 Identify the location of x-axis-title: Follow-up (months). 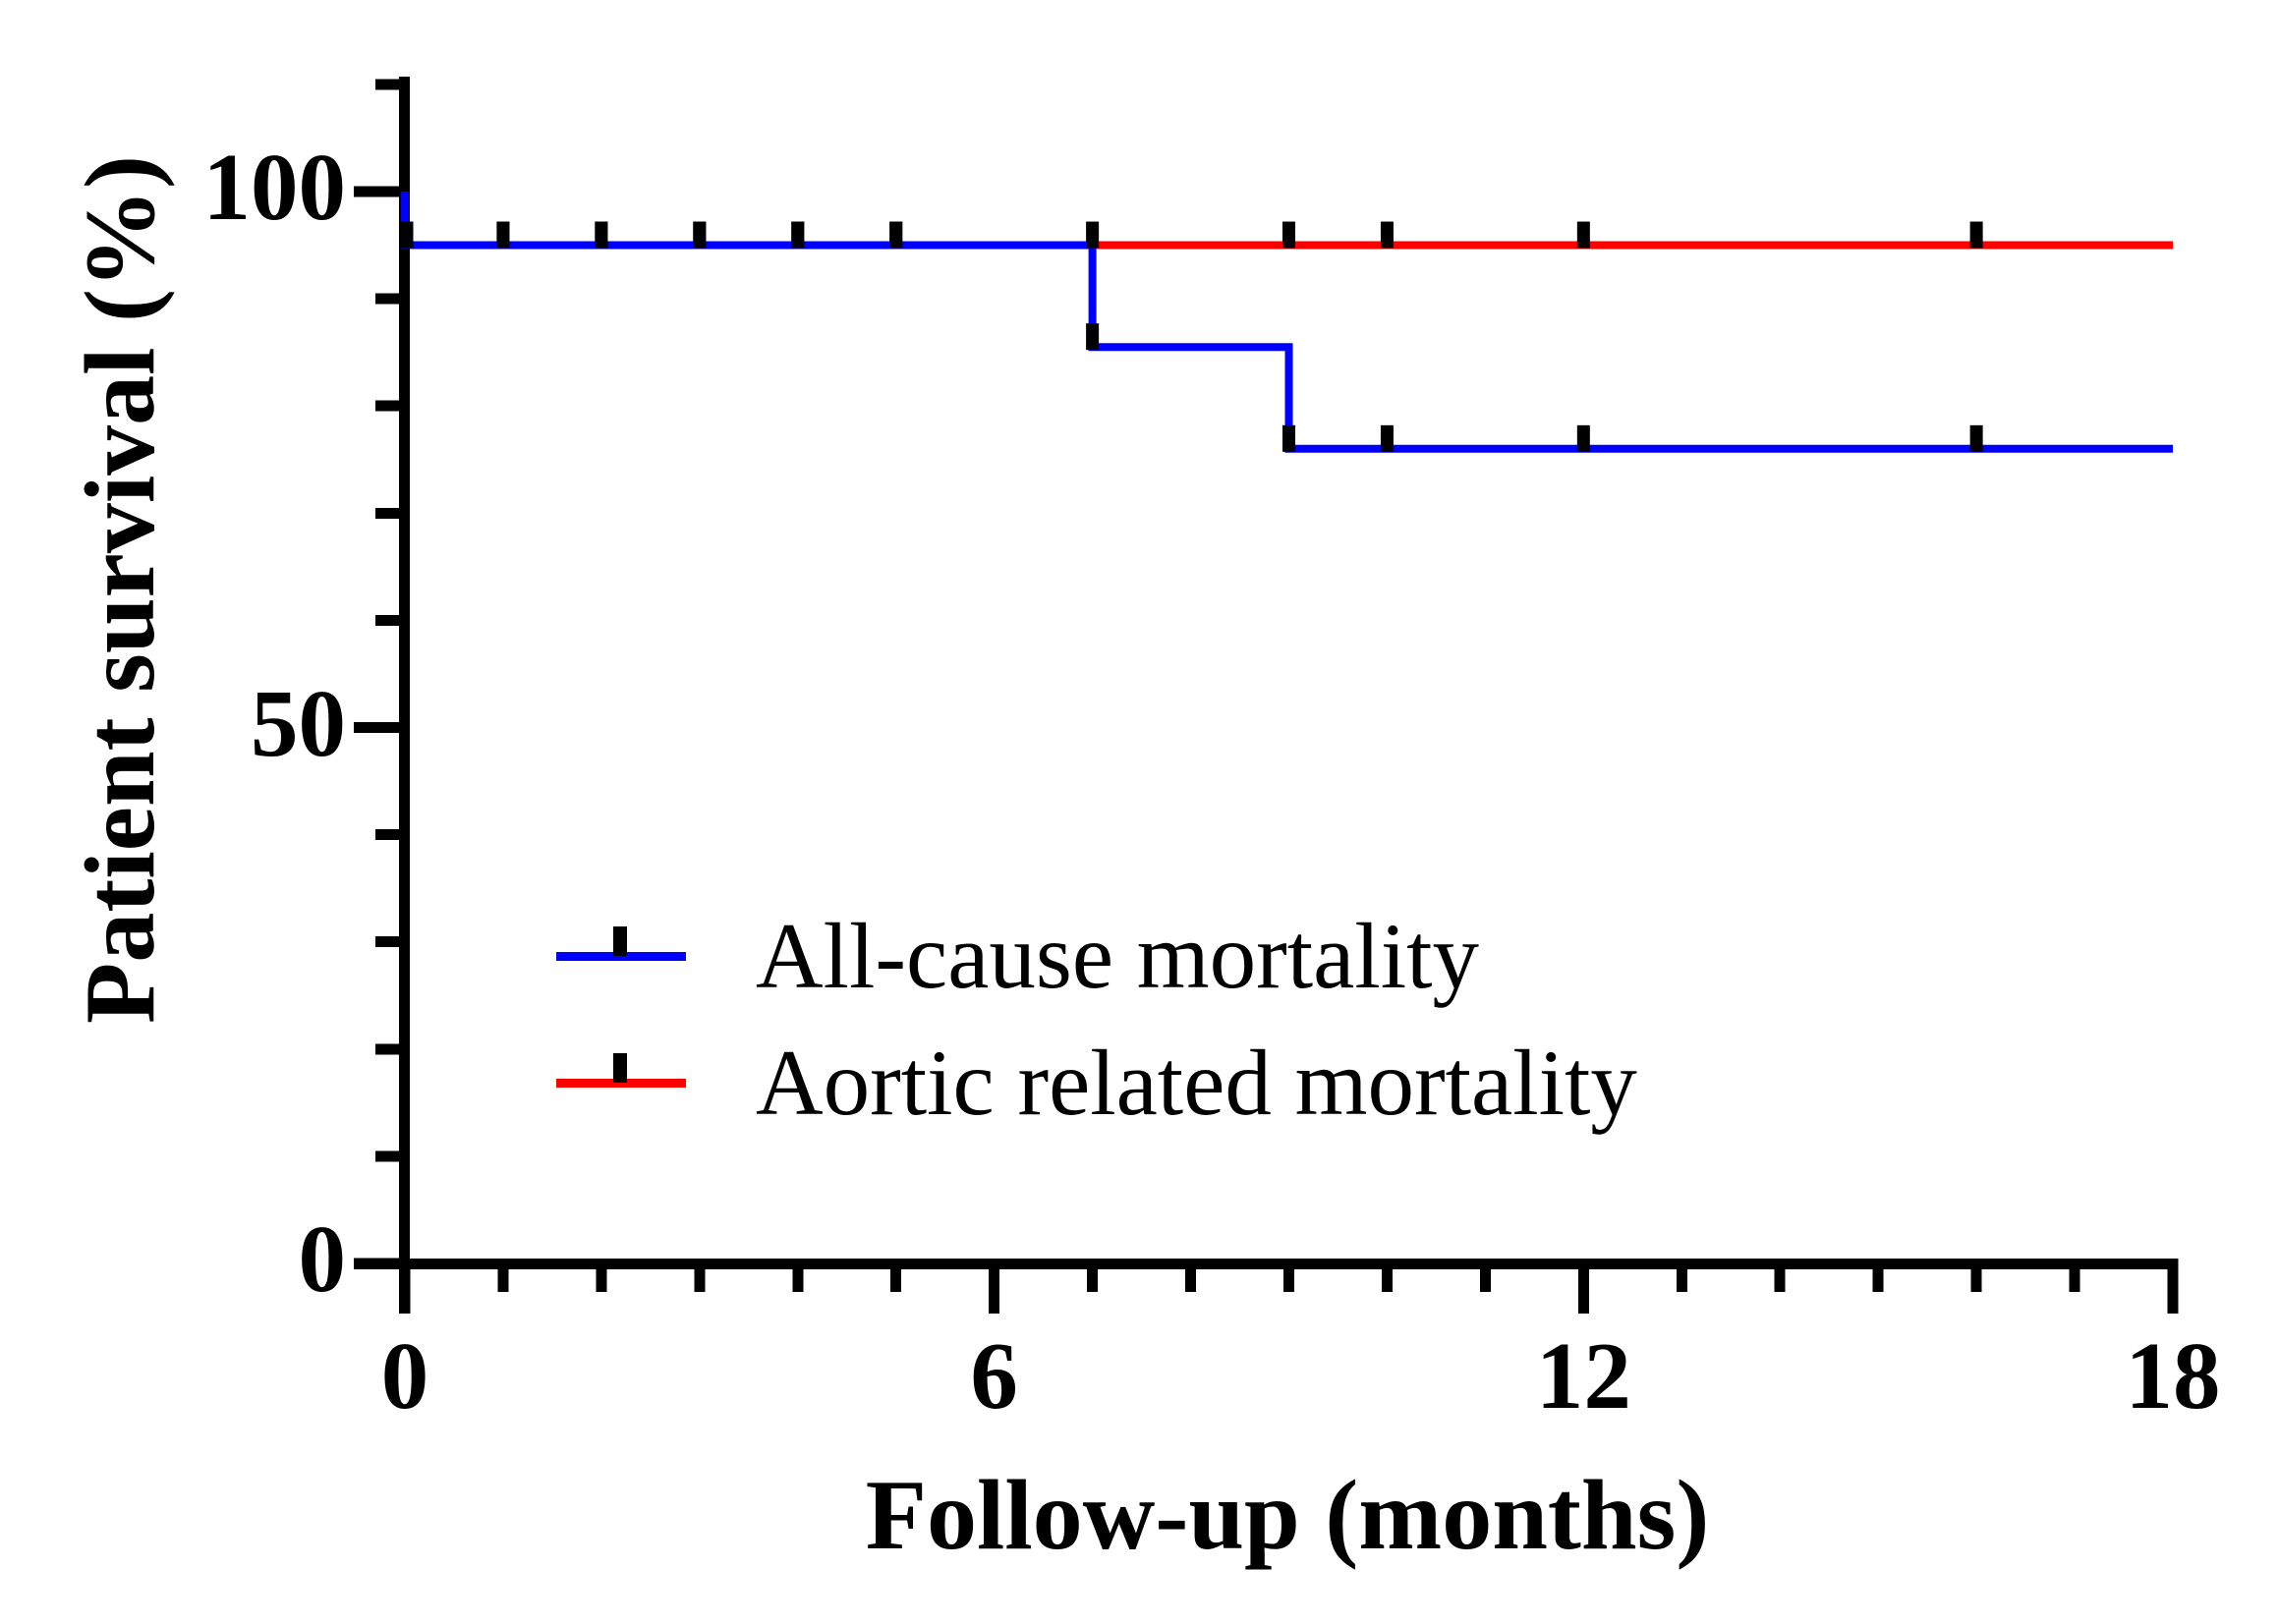
(1287, 1515).